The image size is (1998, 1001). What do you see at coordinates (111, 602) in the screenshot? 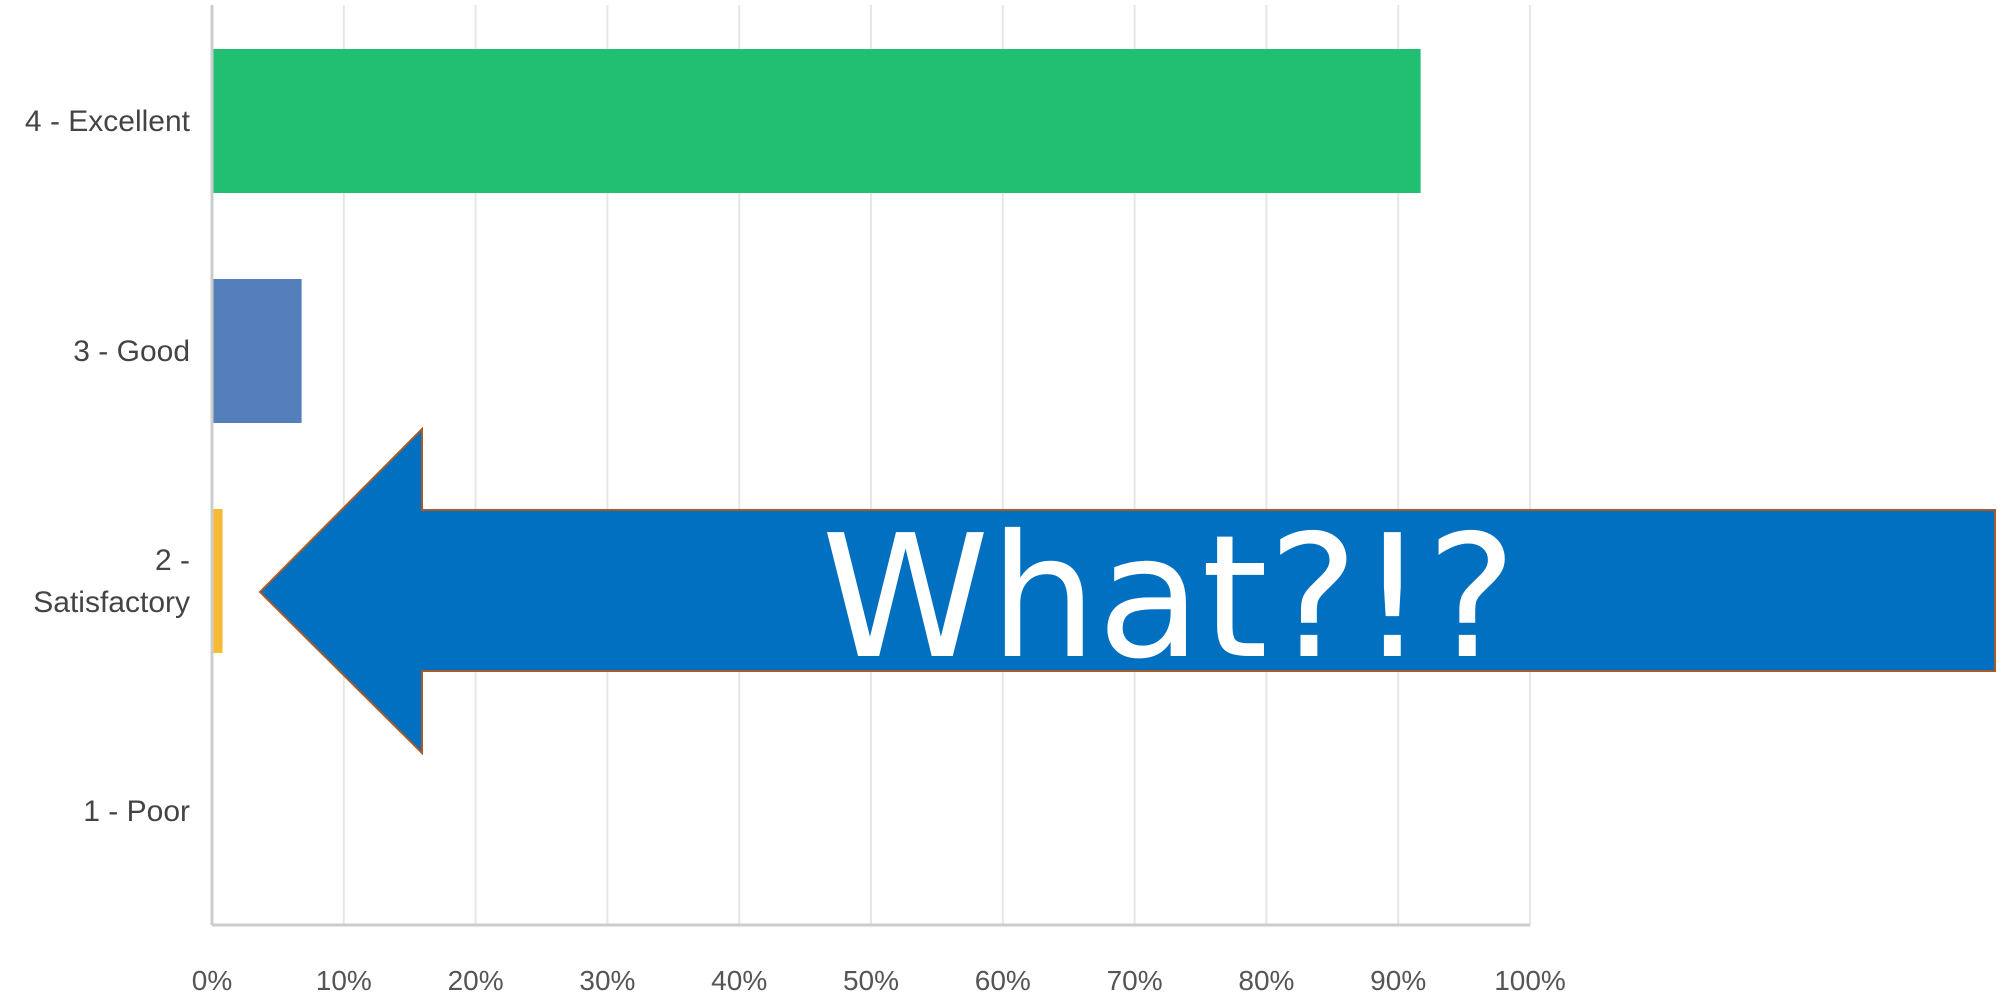
I see `category-label: Satisfactory` at bounding box center [111, 602].